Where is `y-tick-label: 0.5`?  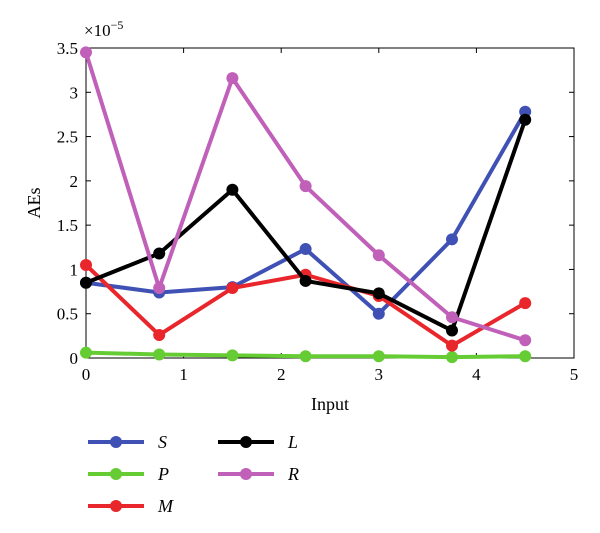
y-tick-label: 0.5 is located at coordinates (67, 314).